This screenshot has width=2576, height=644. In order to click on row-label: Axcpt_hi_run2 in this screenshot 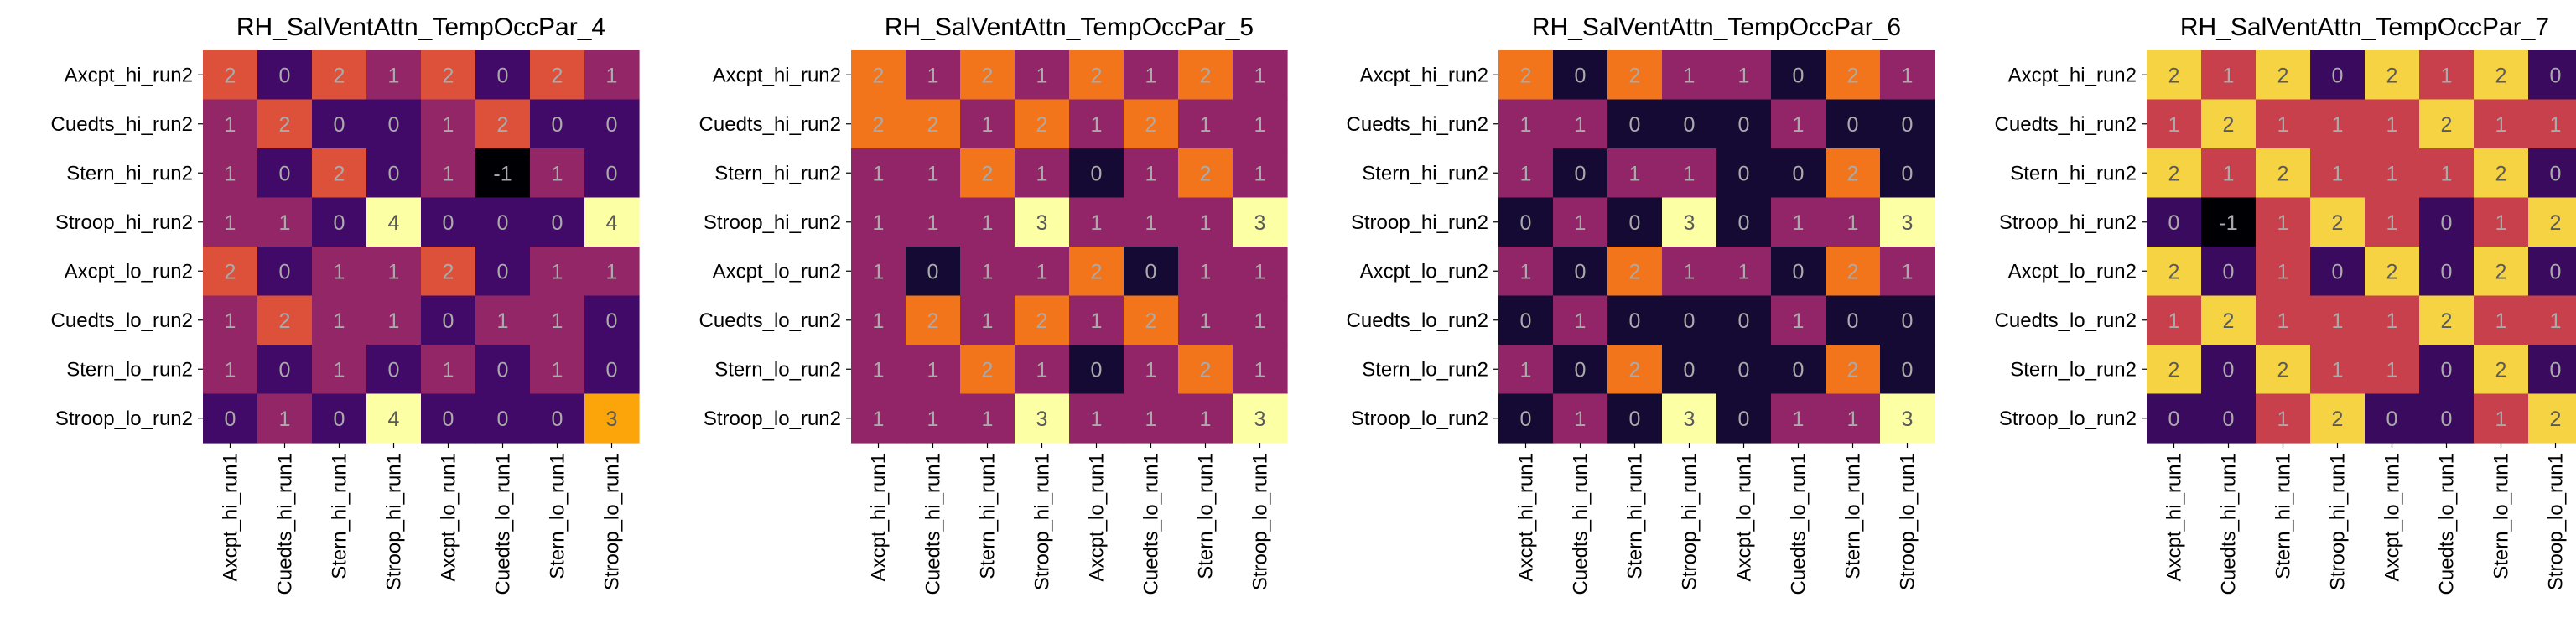, I will do `click(2072, 75)`.